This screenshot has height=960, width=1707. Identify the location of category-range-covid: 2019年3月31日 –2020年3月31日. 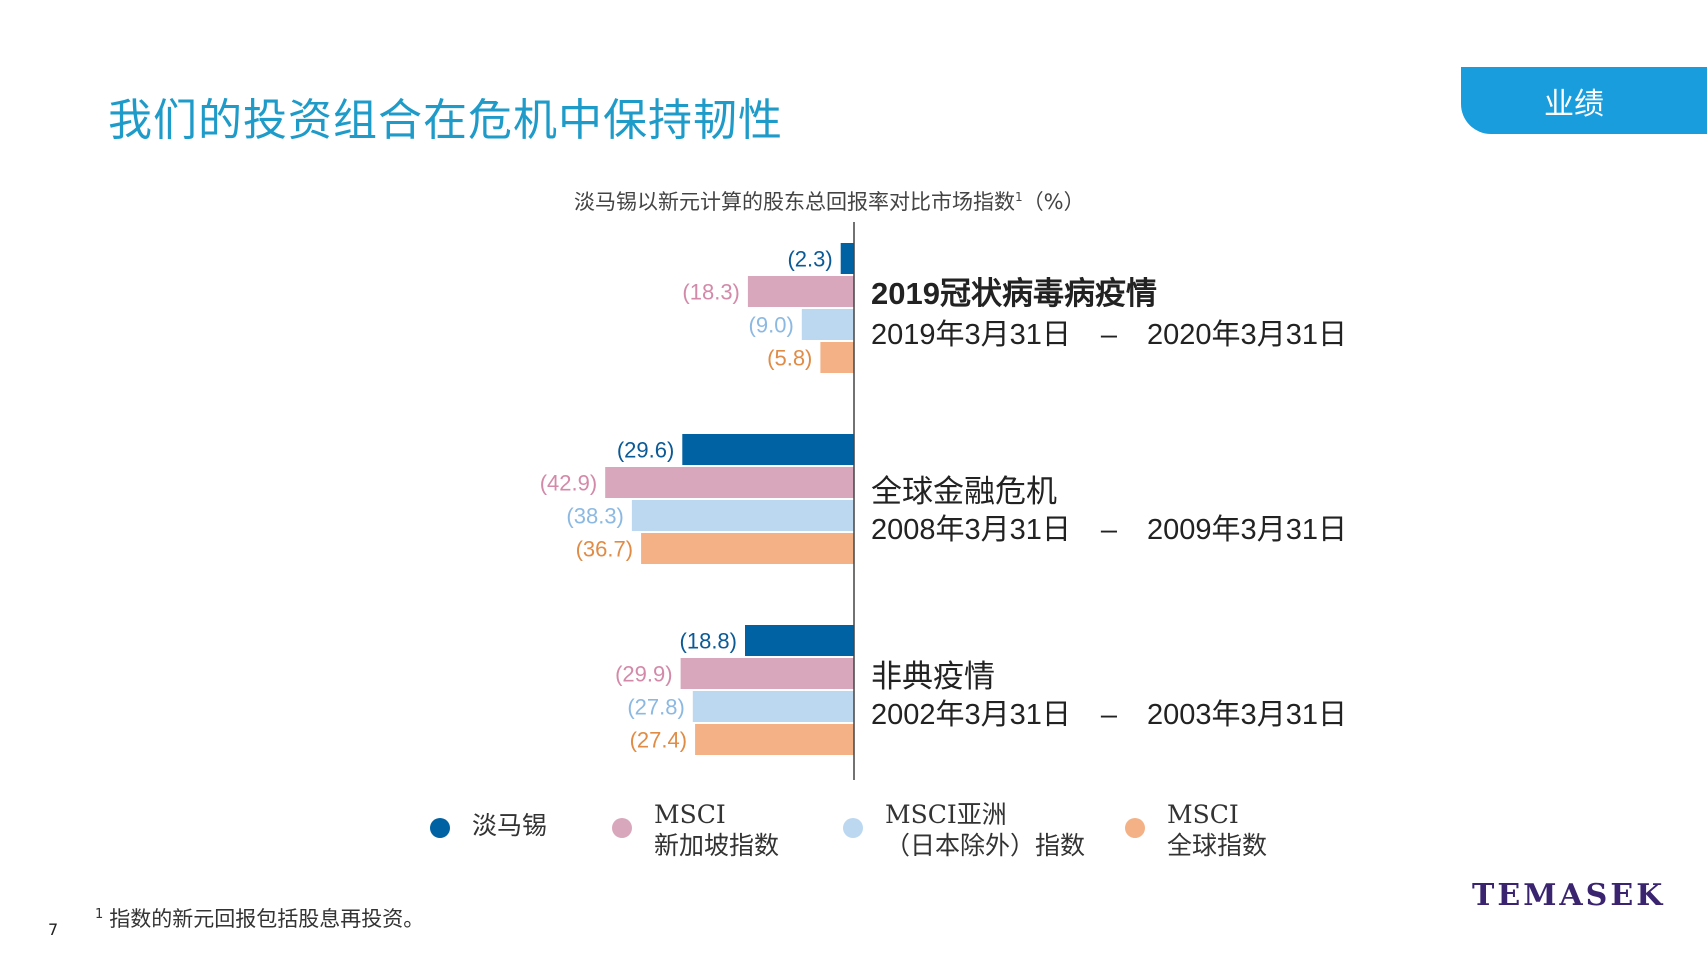
(1109, 332).